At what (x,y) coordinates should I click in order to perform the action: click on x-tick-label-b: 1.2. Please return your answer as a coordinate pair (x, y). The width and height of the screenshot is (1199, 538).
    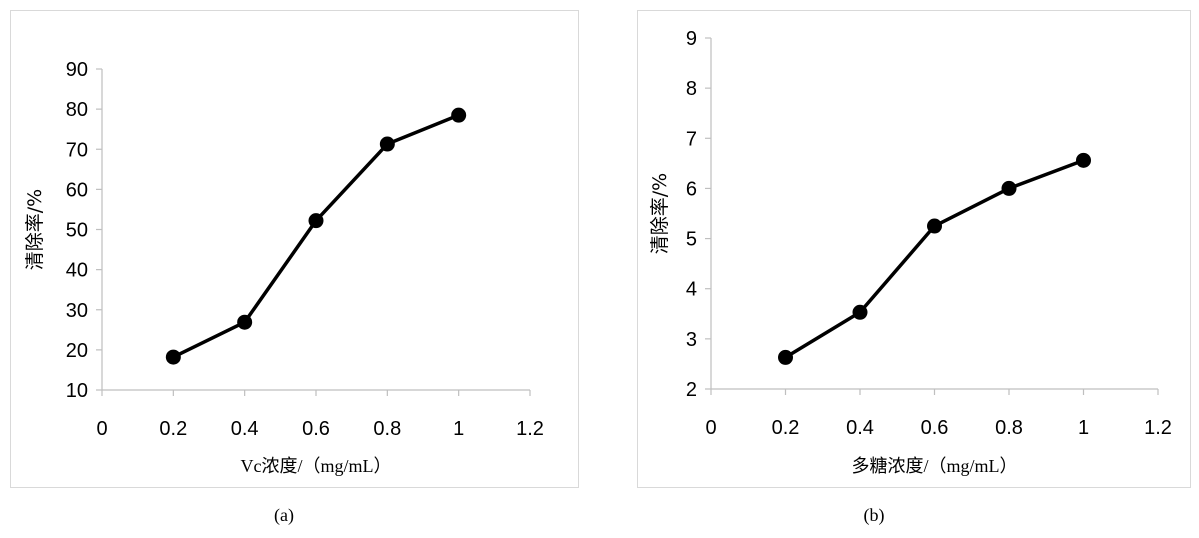
    Looking at the image, I should click on (1158, 428).